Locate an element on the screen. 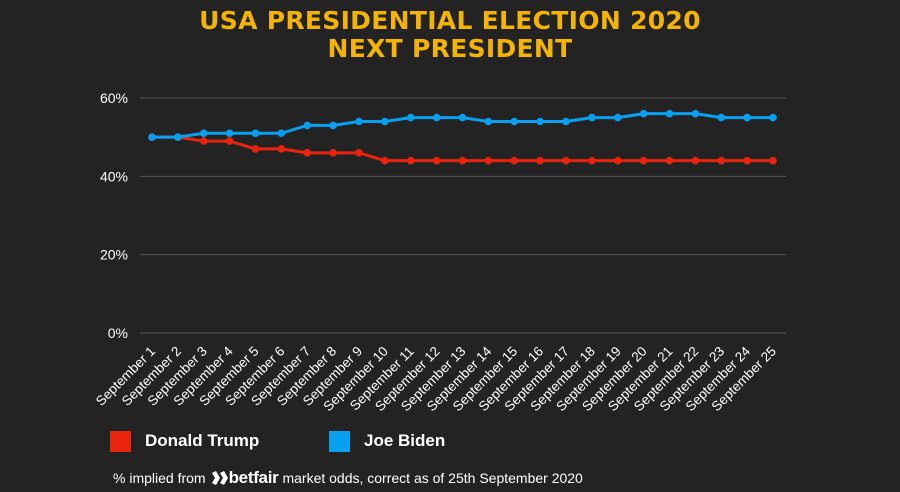 The width and height of the screenshot is (900, 492). series-lines is located at coordinates (462, 137).